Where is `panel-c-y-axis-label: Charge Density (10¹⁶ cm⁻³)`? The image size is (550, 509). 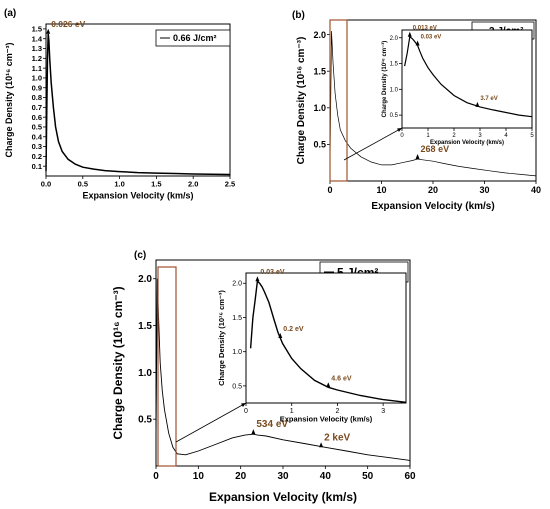 panel-c-y-axis-label: Charge Density (10¹⁶ cm⁻³) is located at coordinates (118, 362).